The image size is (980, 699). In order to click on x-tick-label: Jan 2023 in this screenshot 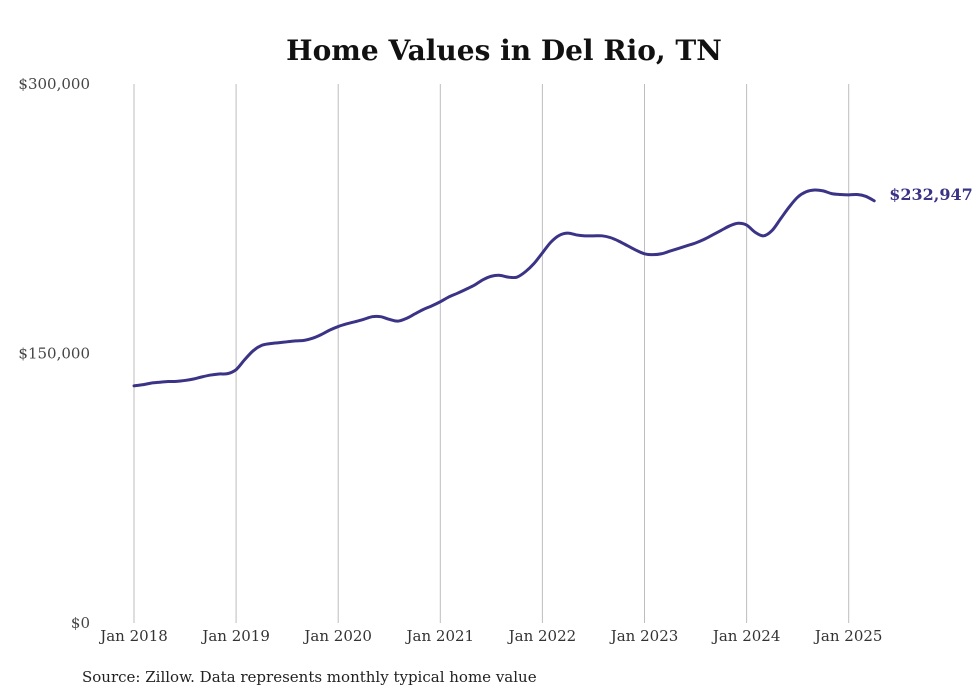, I will do `click(644, 636)`.